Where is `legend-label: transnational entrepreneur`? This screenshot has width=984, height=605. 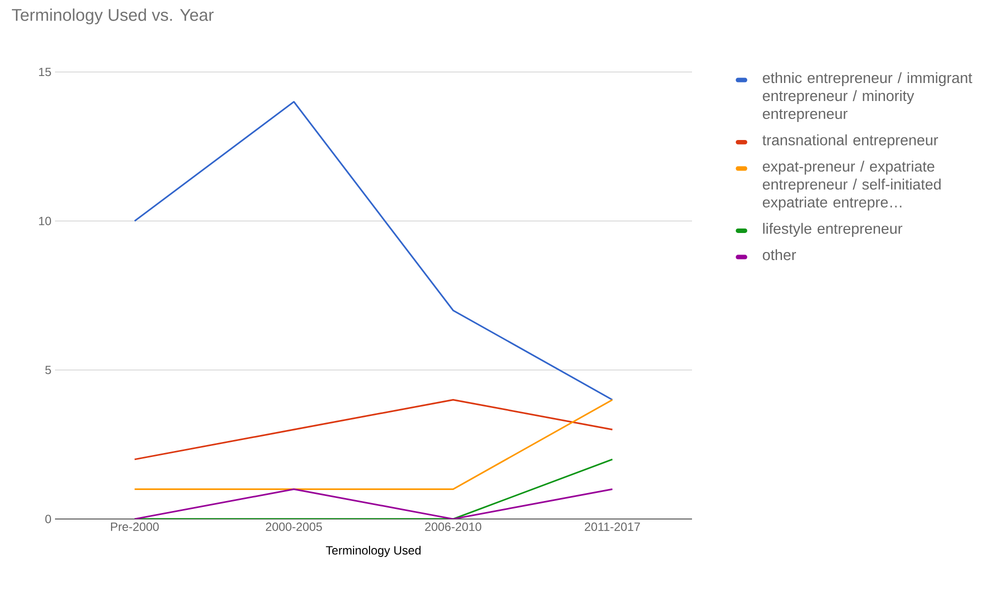 legend-label: transnational entrepreneur is located at coordinates (850, 141).